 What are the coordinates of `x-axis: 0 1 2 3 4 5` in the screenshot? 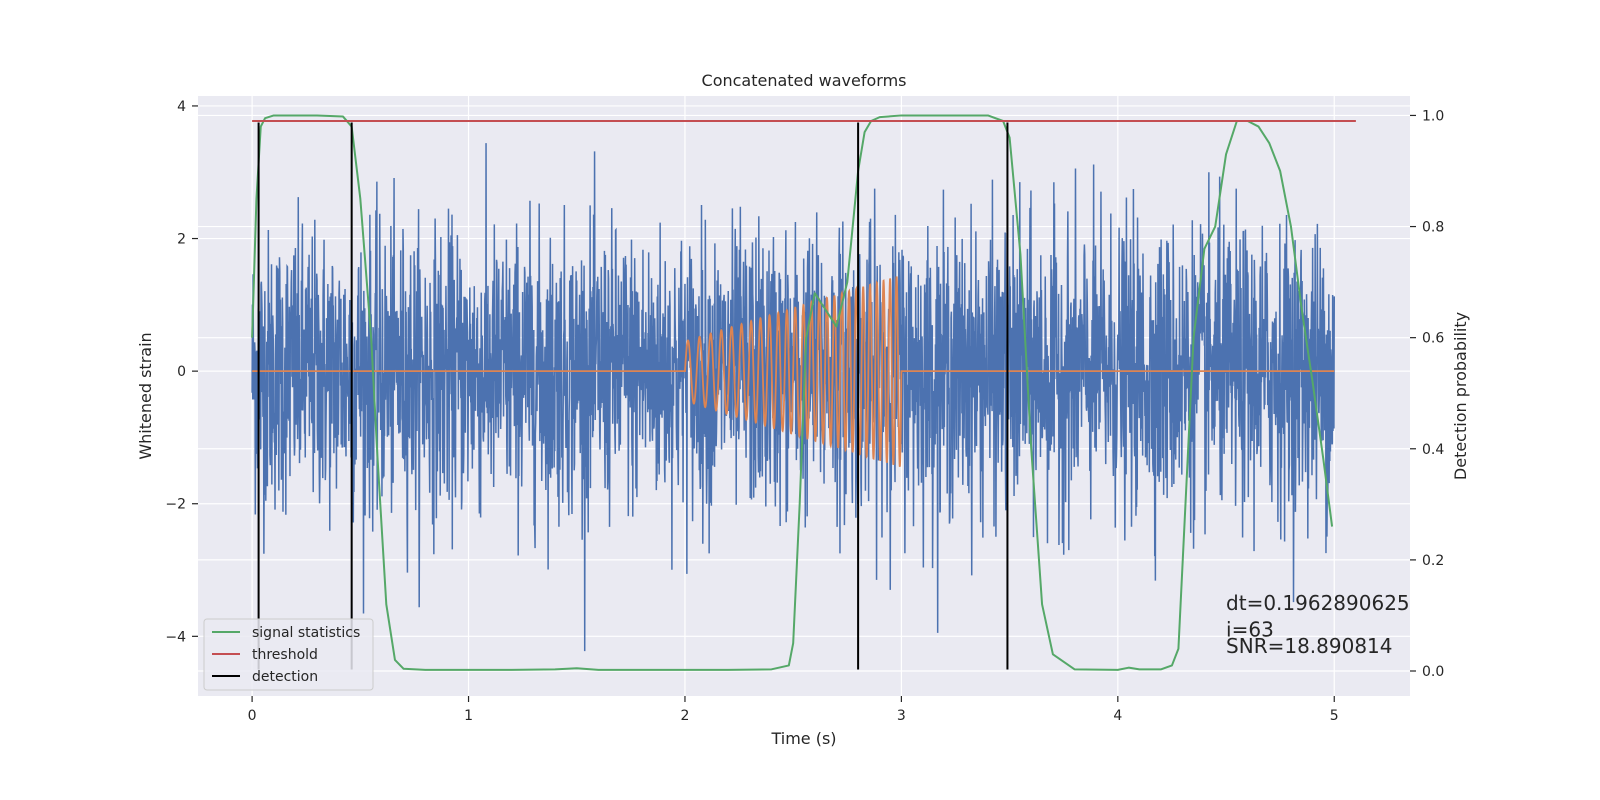 It's located at (793, 710).